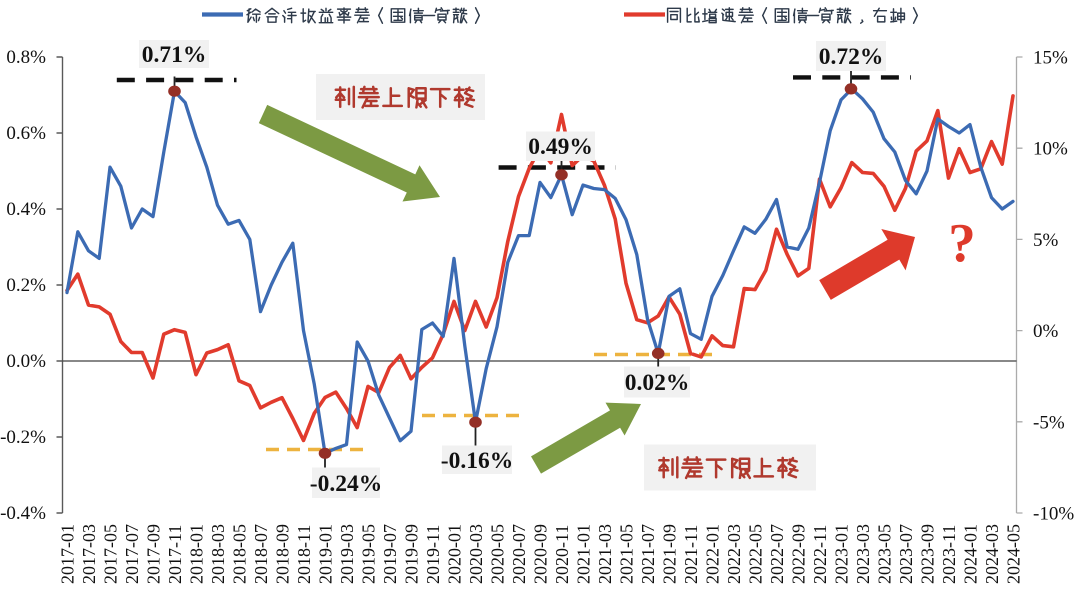 The image size is (1080, 595). I want to click on svg-text: 0.4%, so click(26, 209).